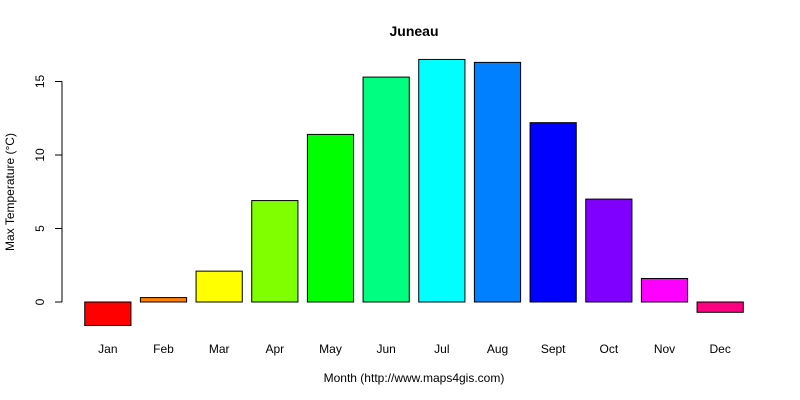 This screenshot has width=800, height=400. What do you see at coordinates (664, 290) in the screenshot?
I see `bar-nov` at bounding box center [664, 290].